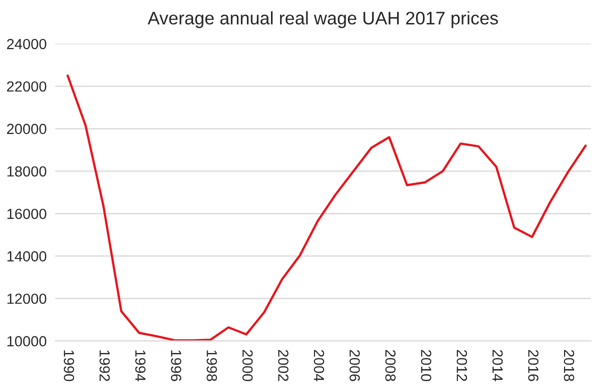 Image resolution: width=600 pixels, height=391 pixels. What do you see at coordinates (26, 171) in the screenshot?
I see `y-tick-label: 18000` at bounding box center [26, 171].